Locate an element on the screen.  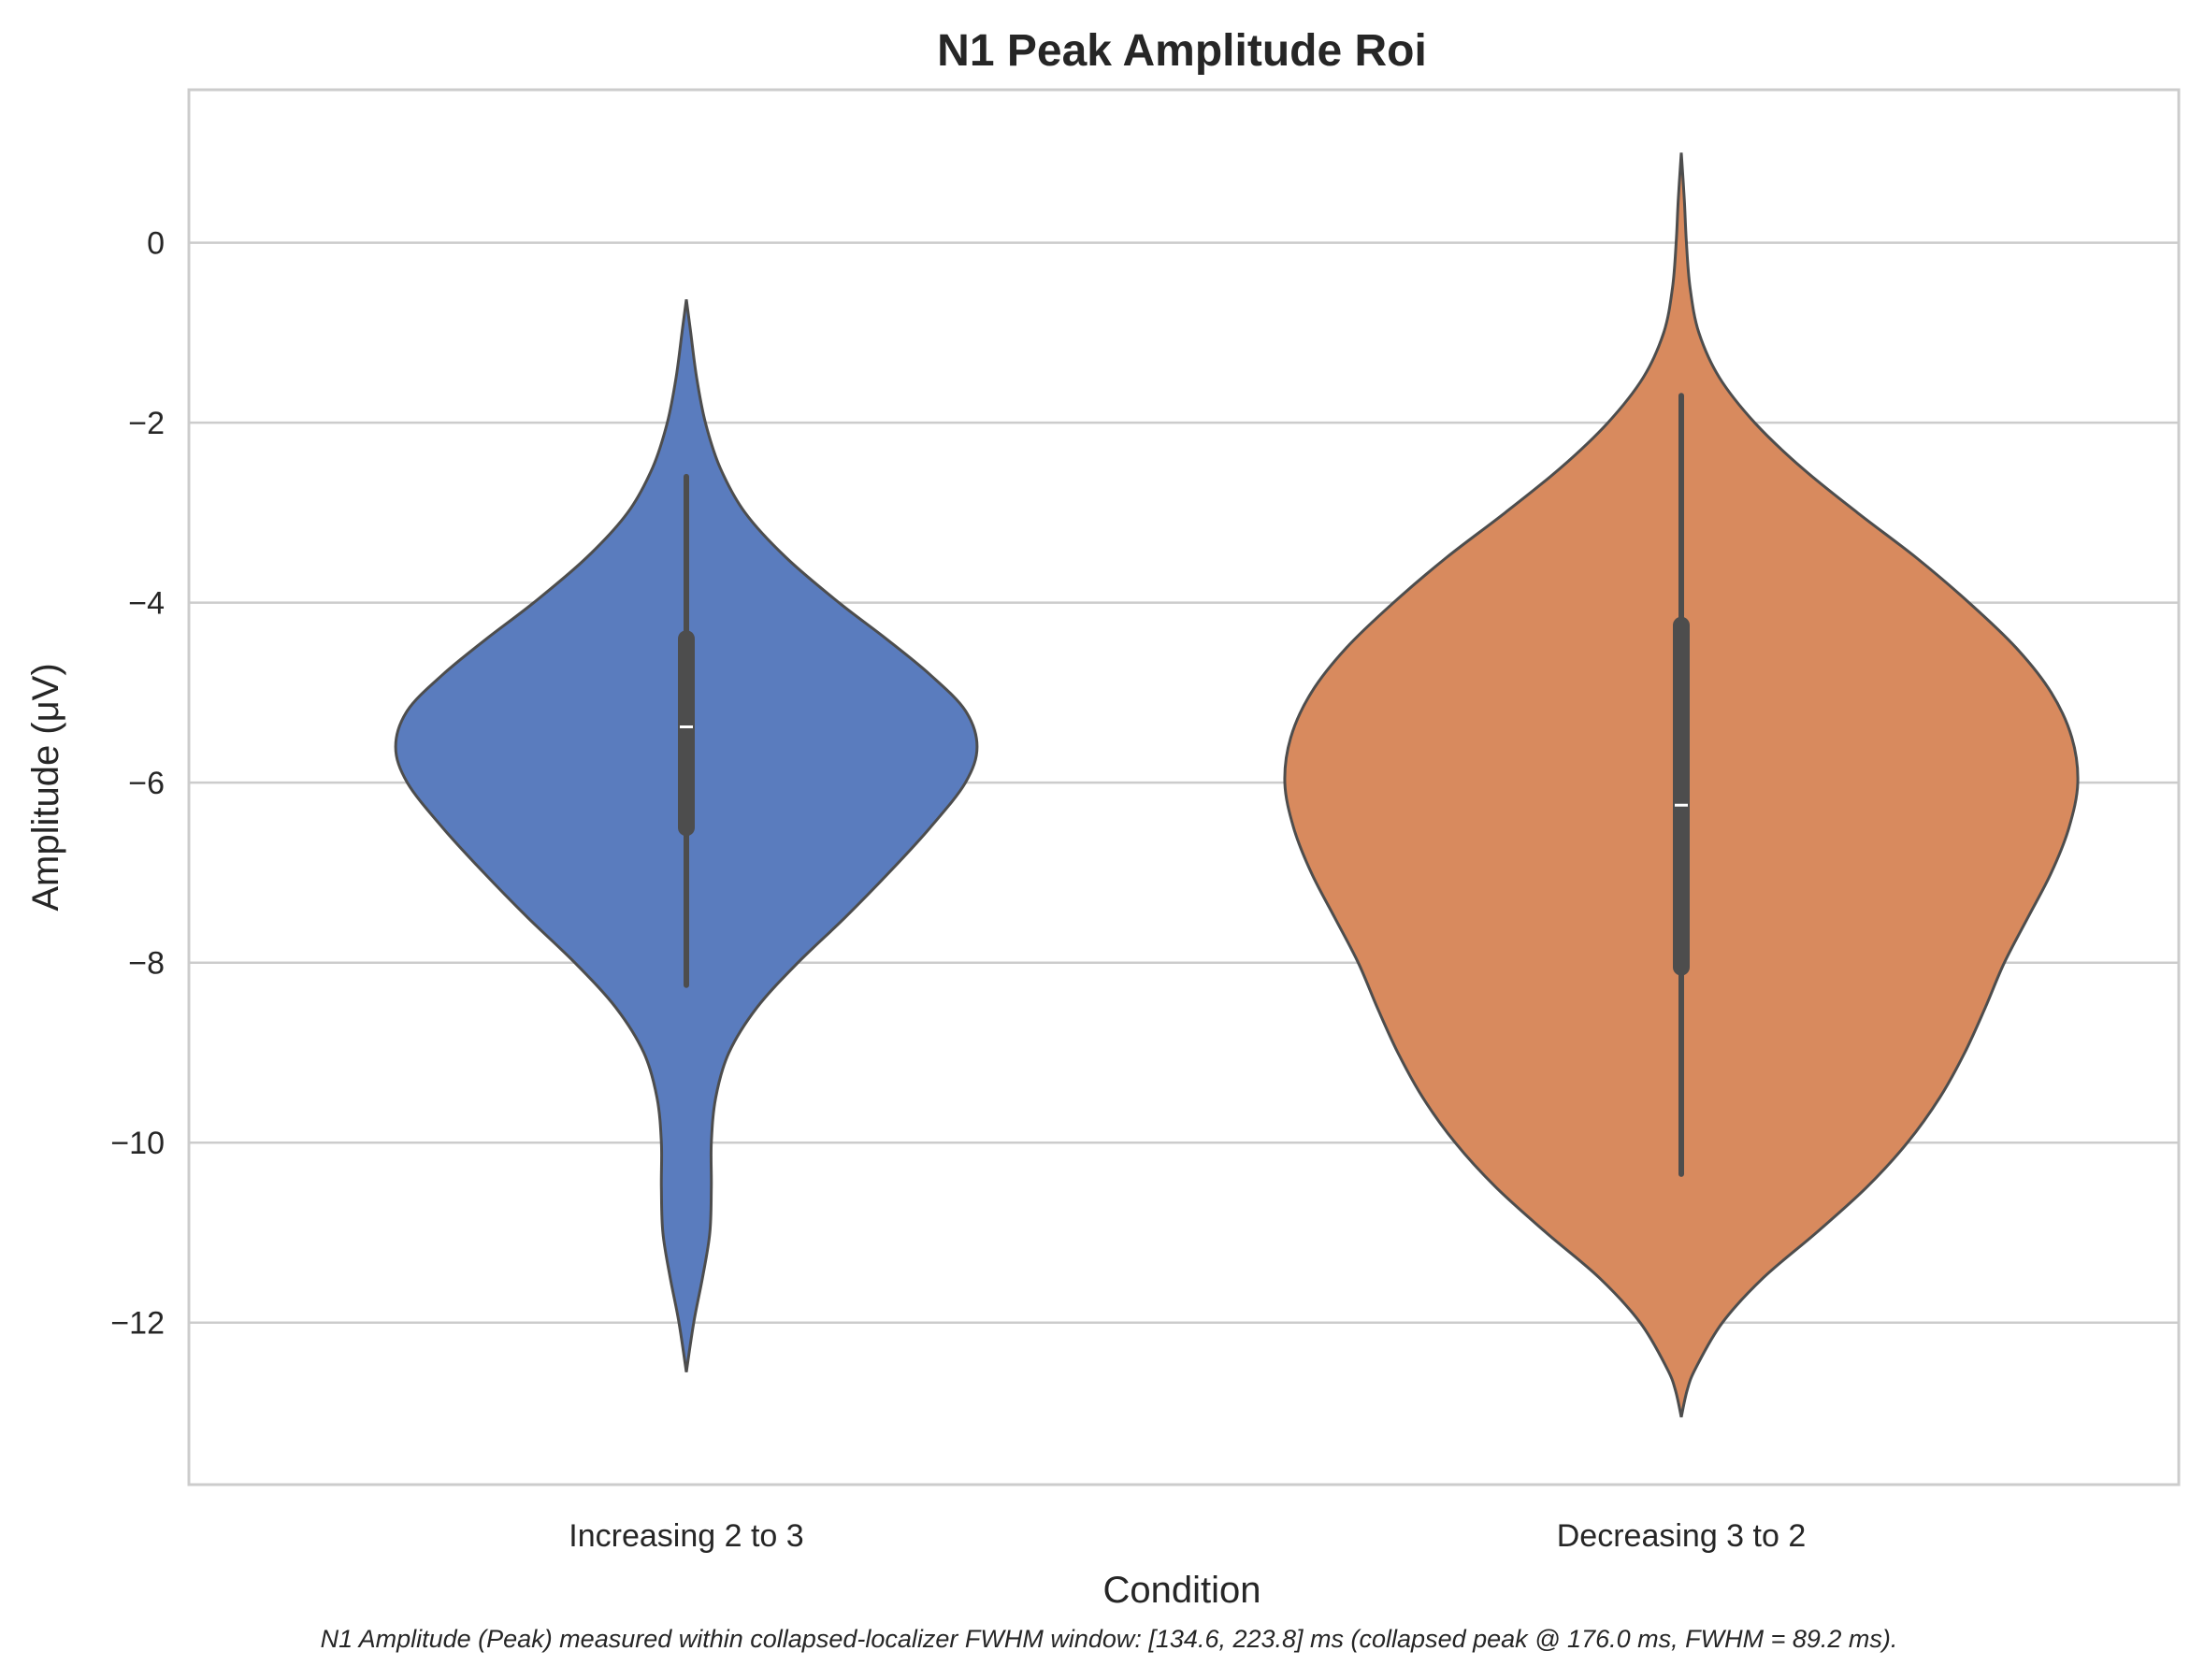
y-tick-label: −12 is located at coordinates (137, 1324).